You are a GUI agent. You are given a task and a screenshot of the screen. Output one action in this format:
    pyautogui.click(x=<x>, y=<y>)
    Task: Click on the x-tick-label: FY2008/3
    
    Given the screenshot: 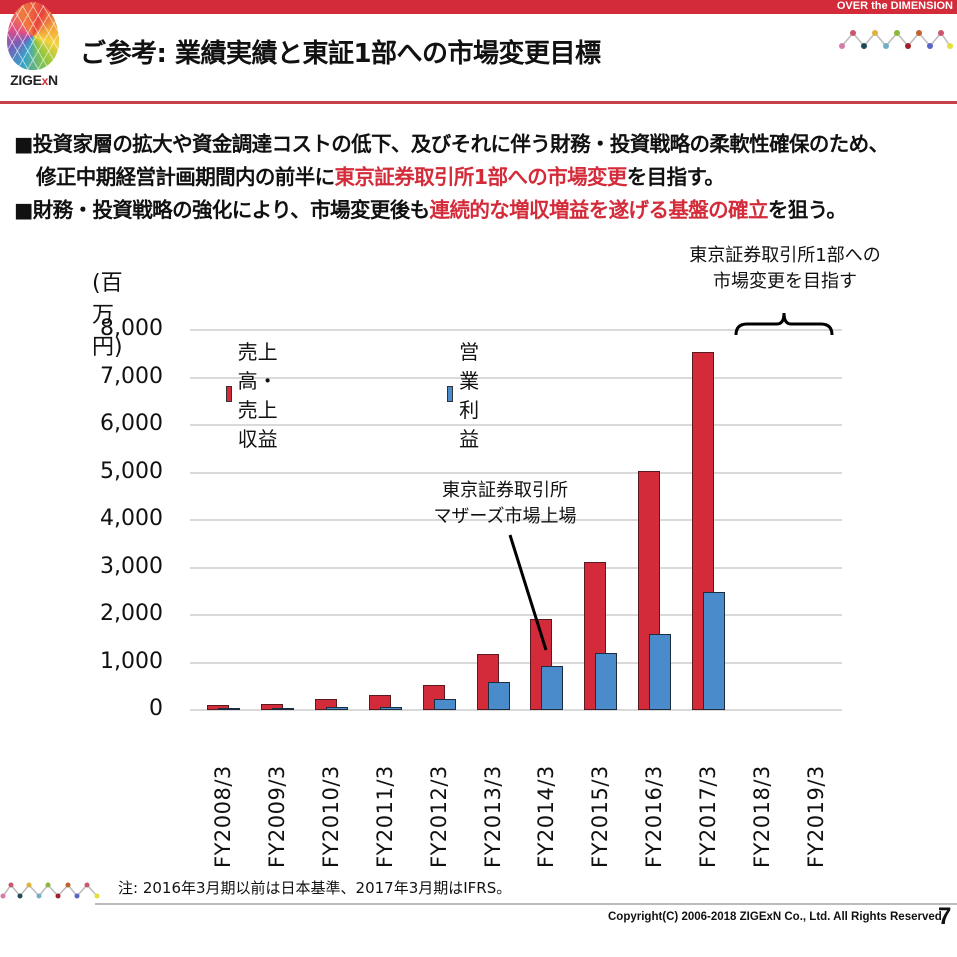 What is the action you would take?
    pyautogui.click(x=223, y=816)
    